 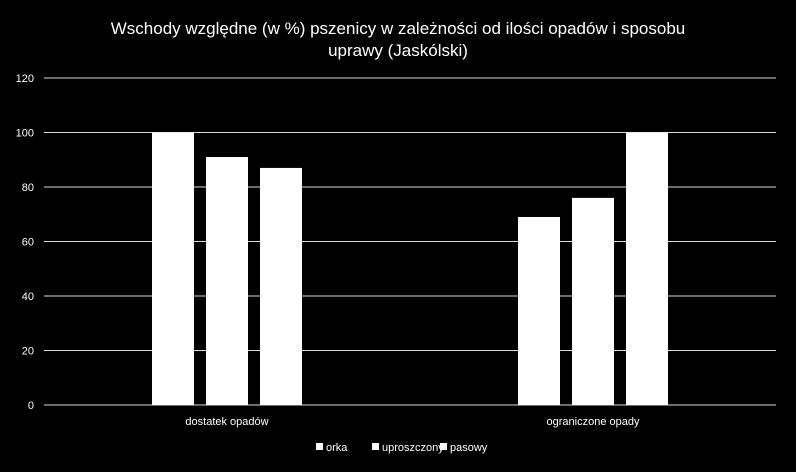 I want to click on y-tick-label: 0, so click(x=31, y=406).